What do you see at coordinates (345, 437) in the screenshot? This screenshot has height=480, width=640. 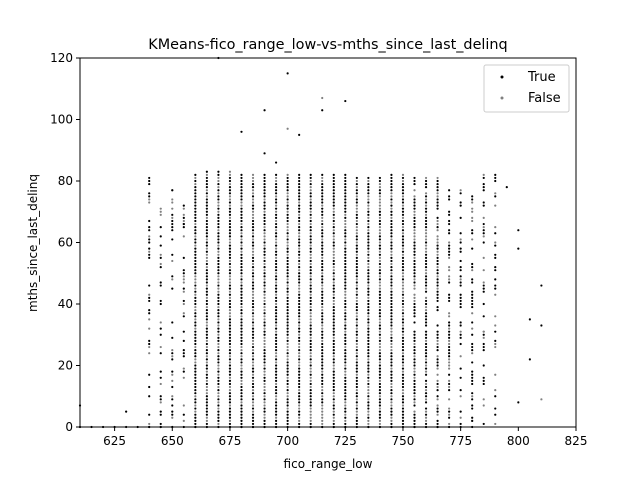 I see `x-axis: 625 650 675 700 725 750 775 800 825` at bounding box center [345, 437].